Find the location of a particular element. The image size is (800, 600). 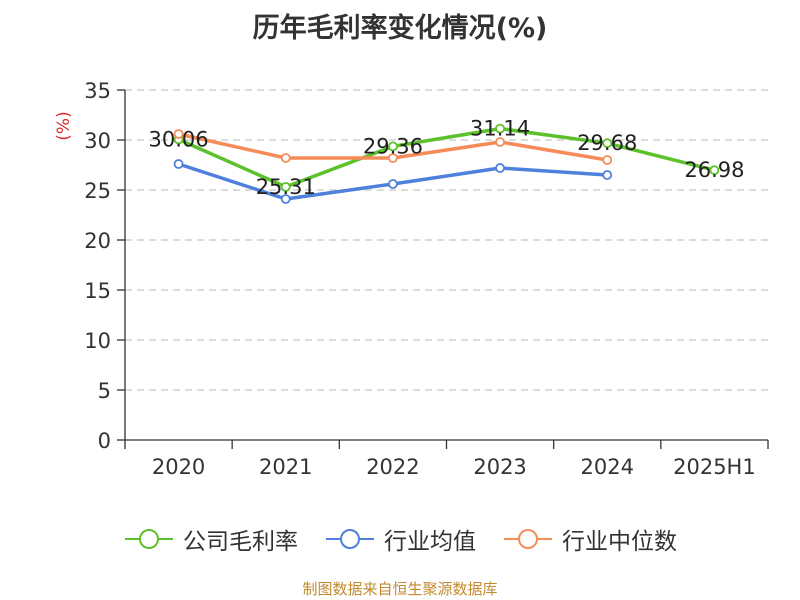

x-tick-label: 2024 is located at coordinates (607, 467).